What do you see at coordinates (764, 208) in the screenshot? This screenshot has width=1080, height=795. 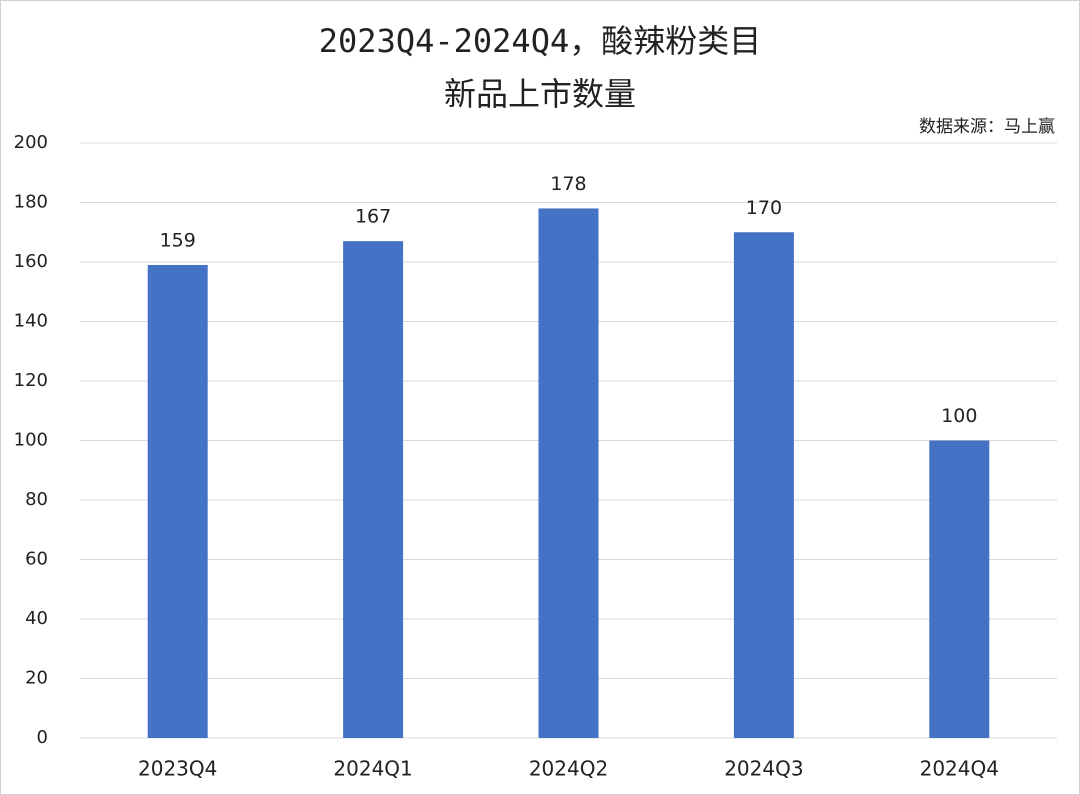 I see `value-label: 170` at bounding box center [764, 208].